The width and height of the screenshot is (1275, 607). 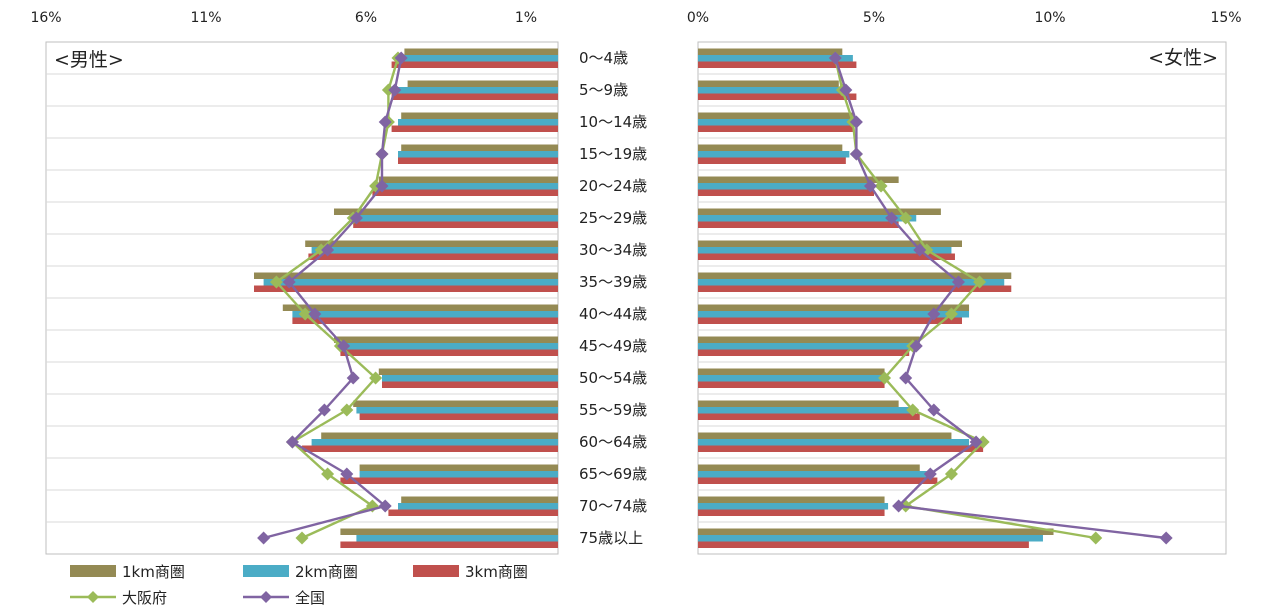 I want to click on age-category-label: 70〜74歳, so click(x=613, y=506).